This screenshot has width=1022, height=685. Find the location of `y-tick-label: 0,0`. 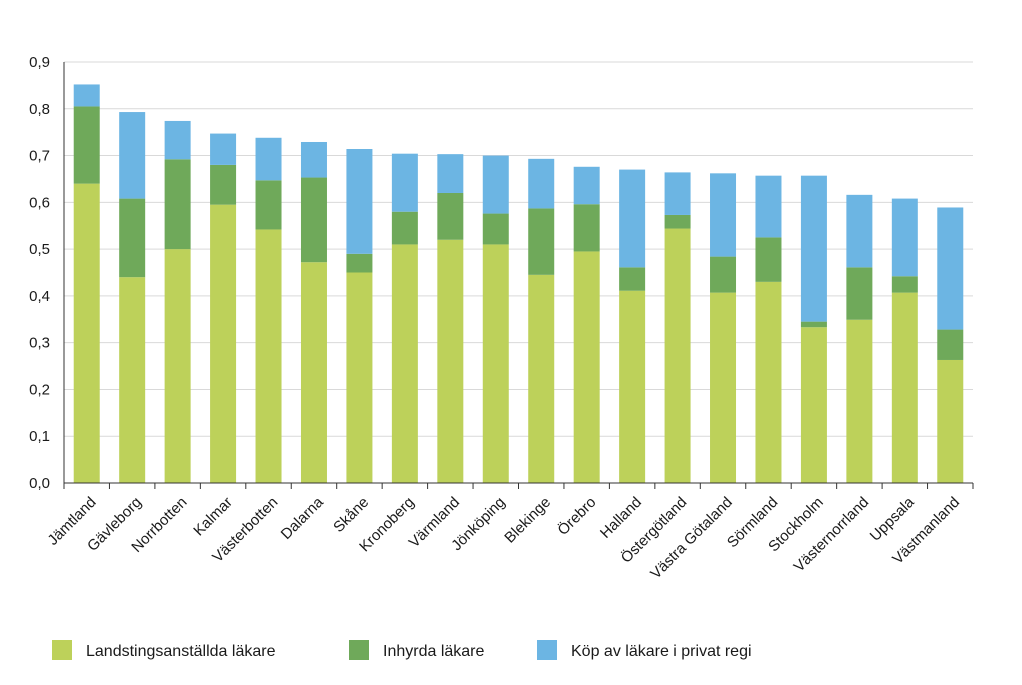

y-tick-label: 0,0 is located at coordinates (39, 483).